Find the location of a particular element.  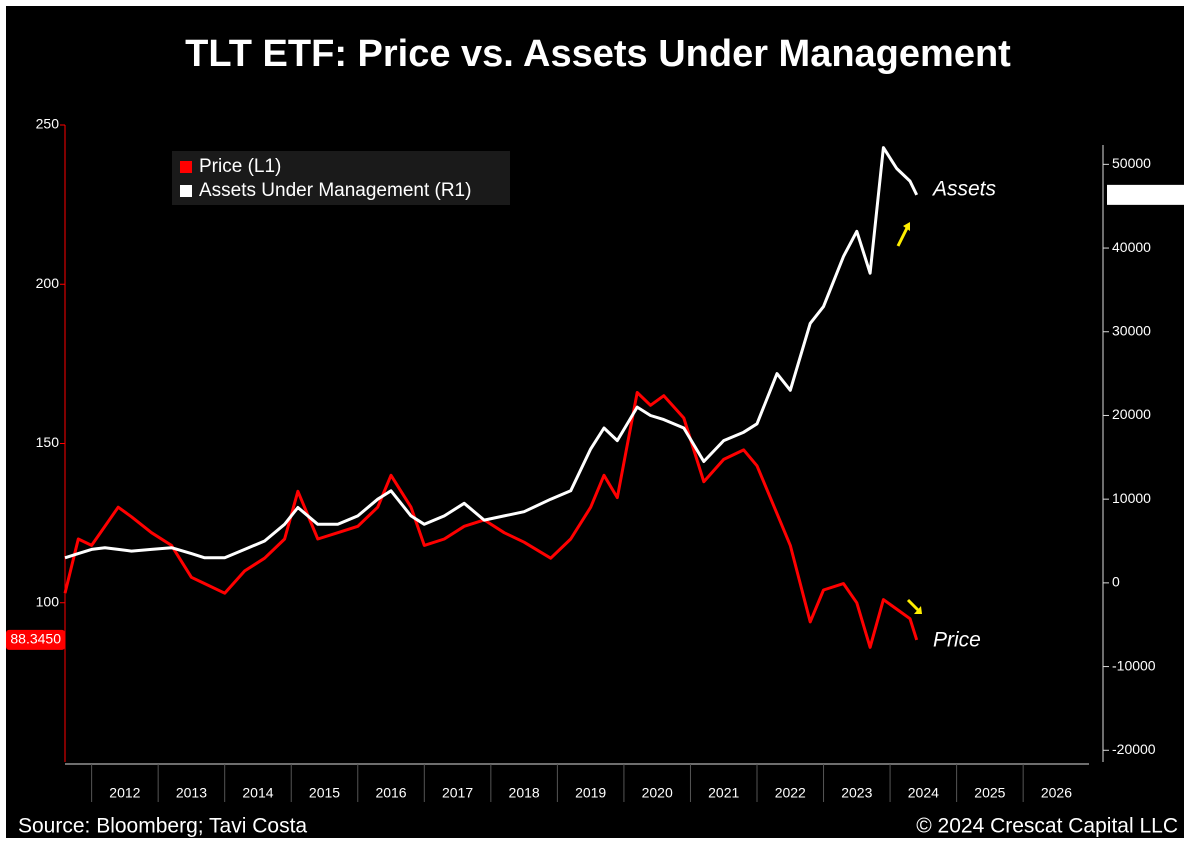

x-tick-label: 2021 is located at coordinates (723, 793).